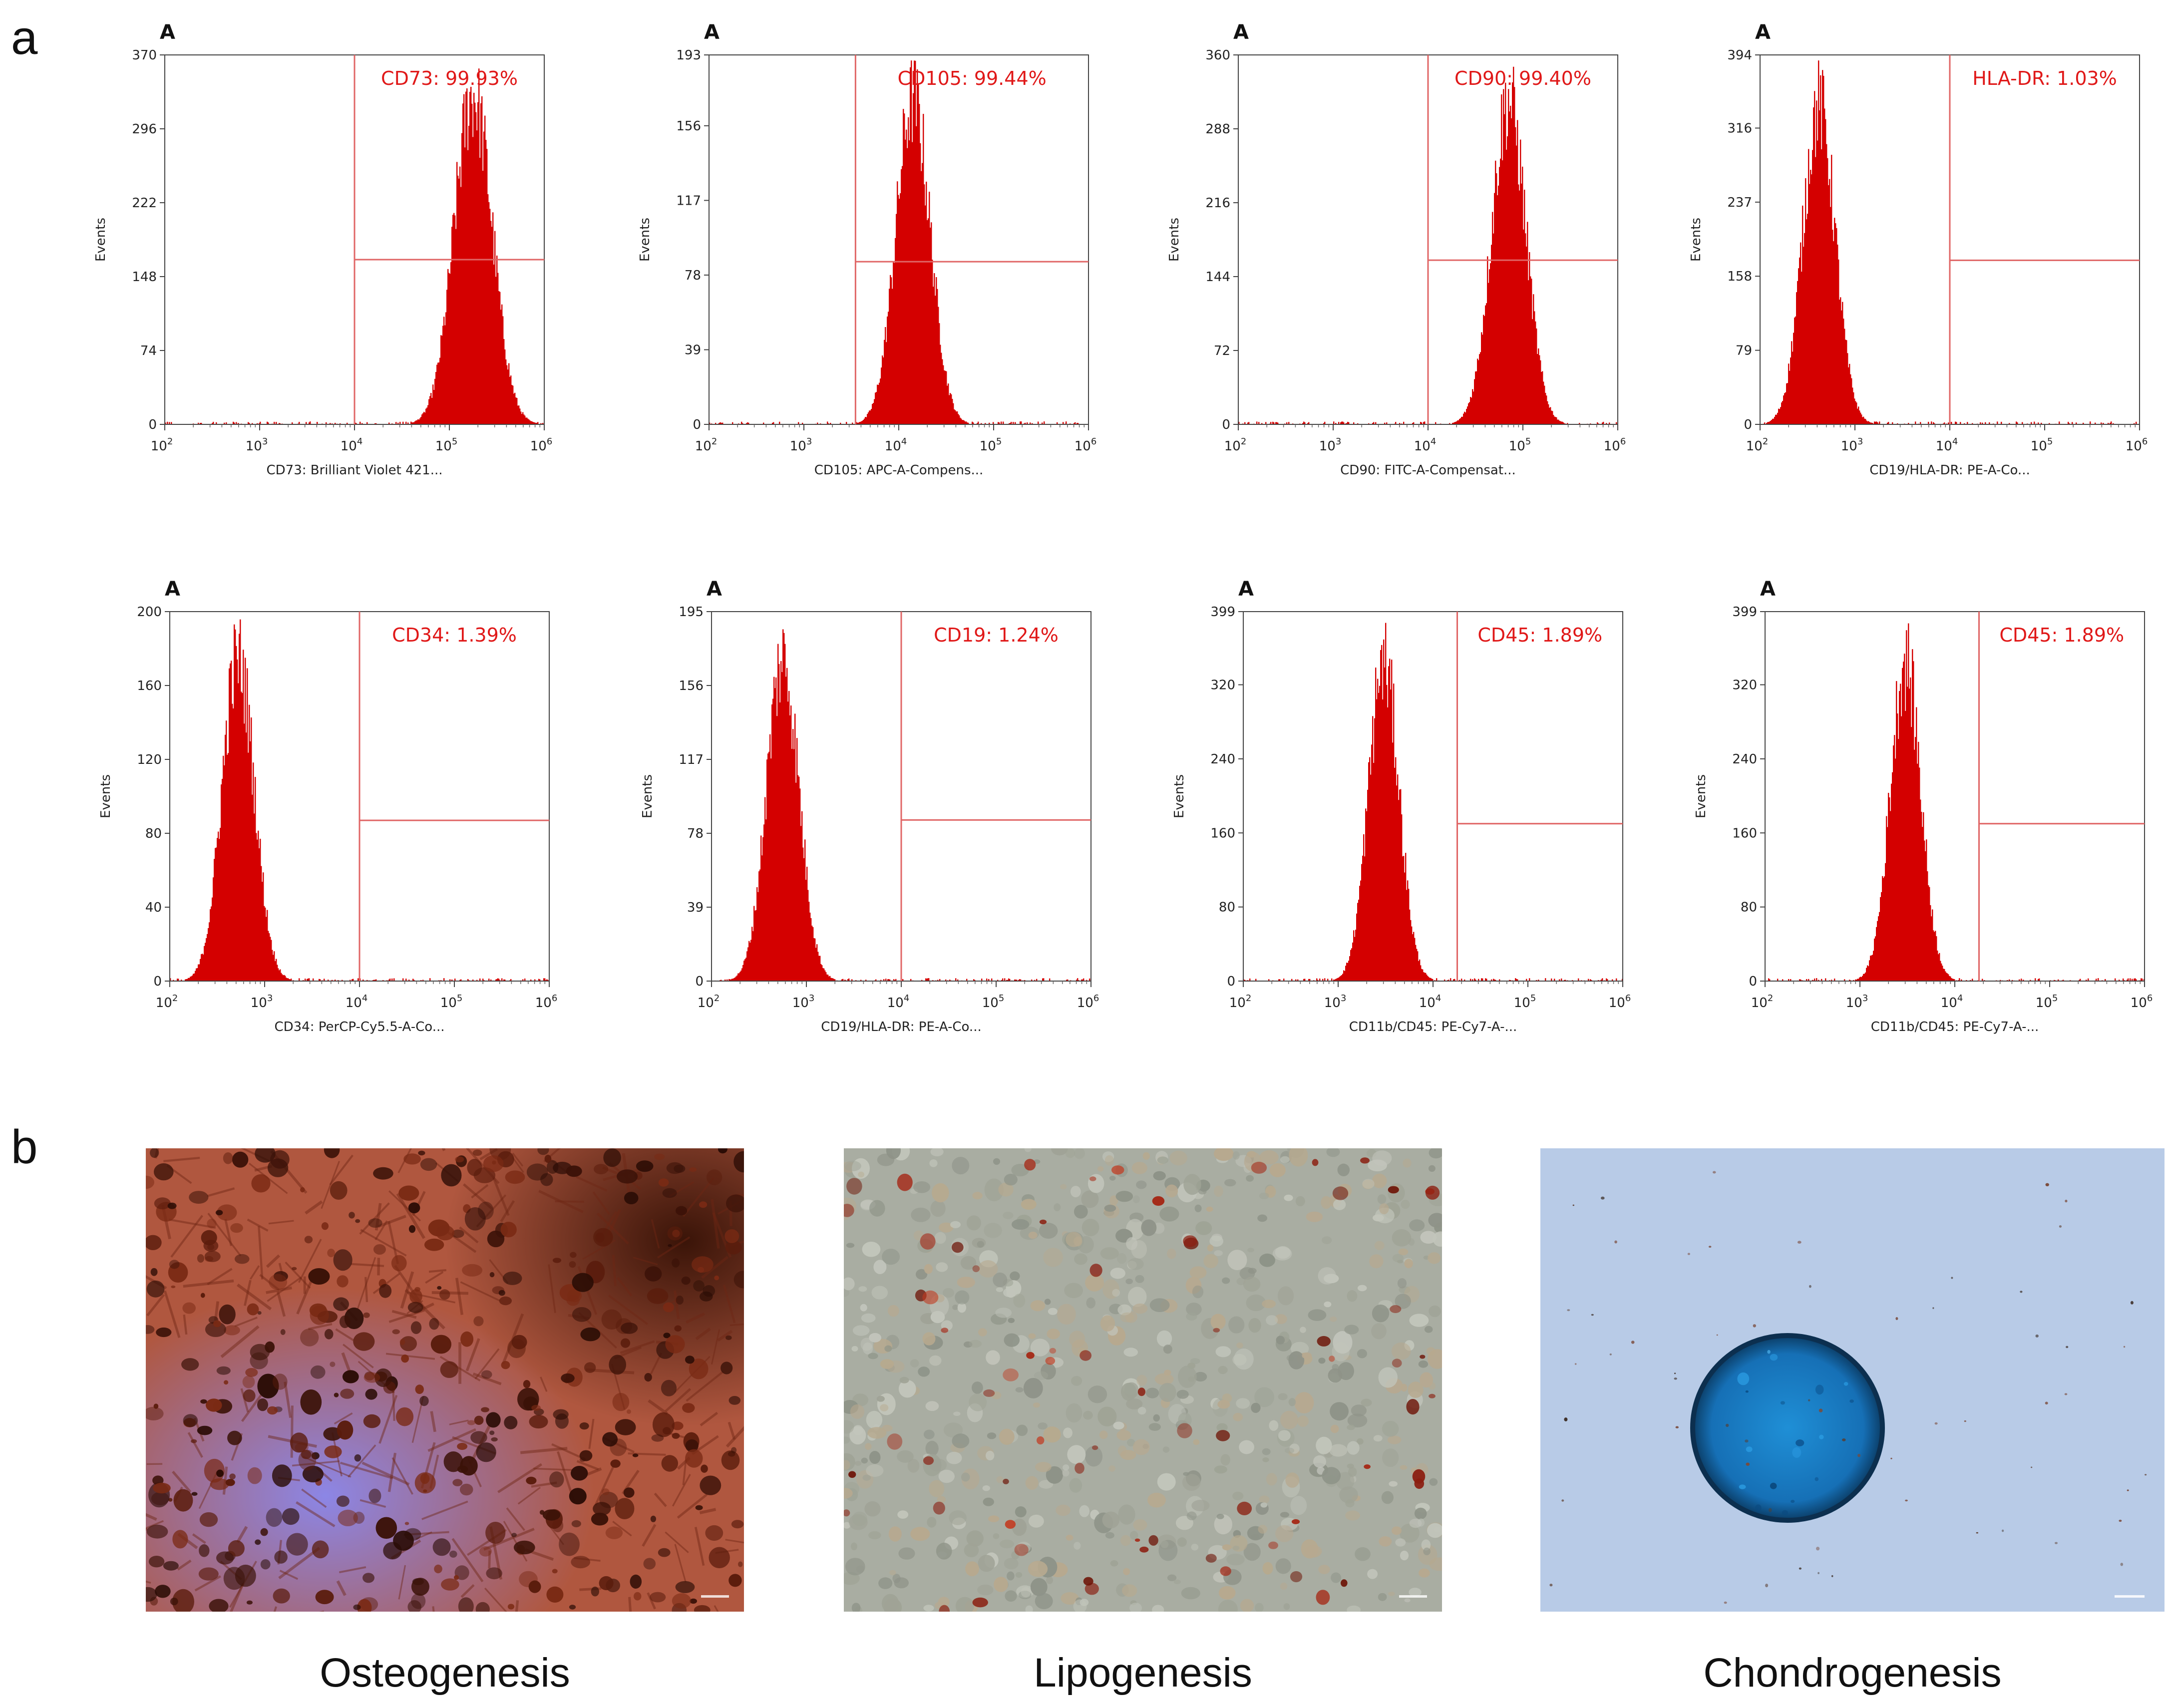  I want to click on x-tick-label: 102, so click(709, 1002).